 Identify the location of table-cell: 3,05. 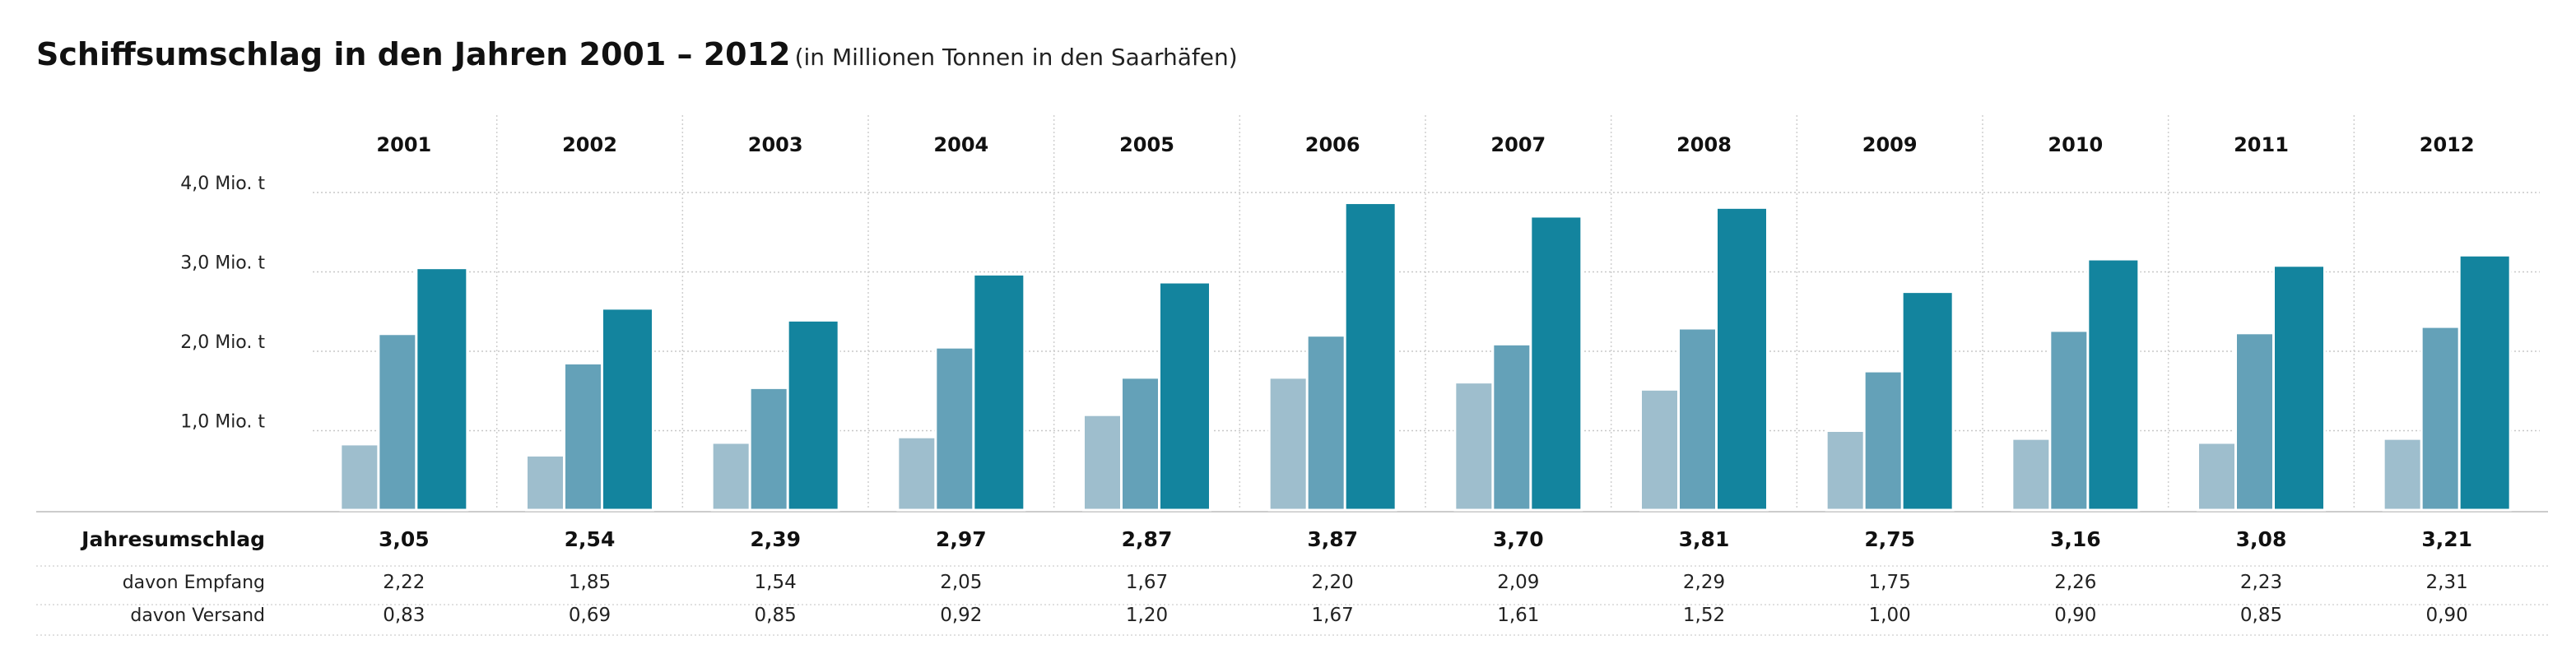
(404, 539).